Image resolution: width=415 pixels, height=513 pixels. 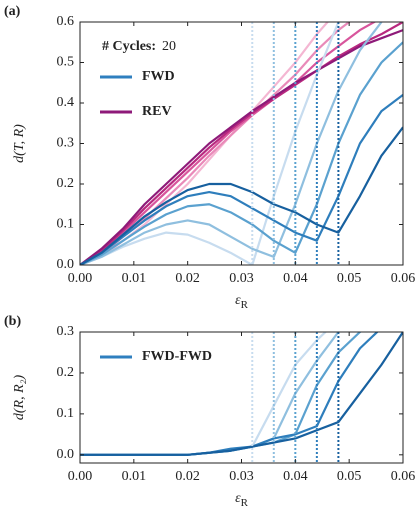 I want to click on legend-title: # Cycles: 20, so click(x=139, y=46).